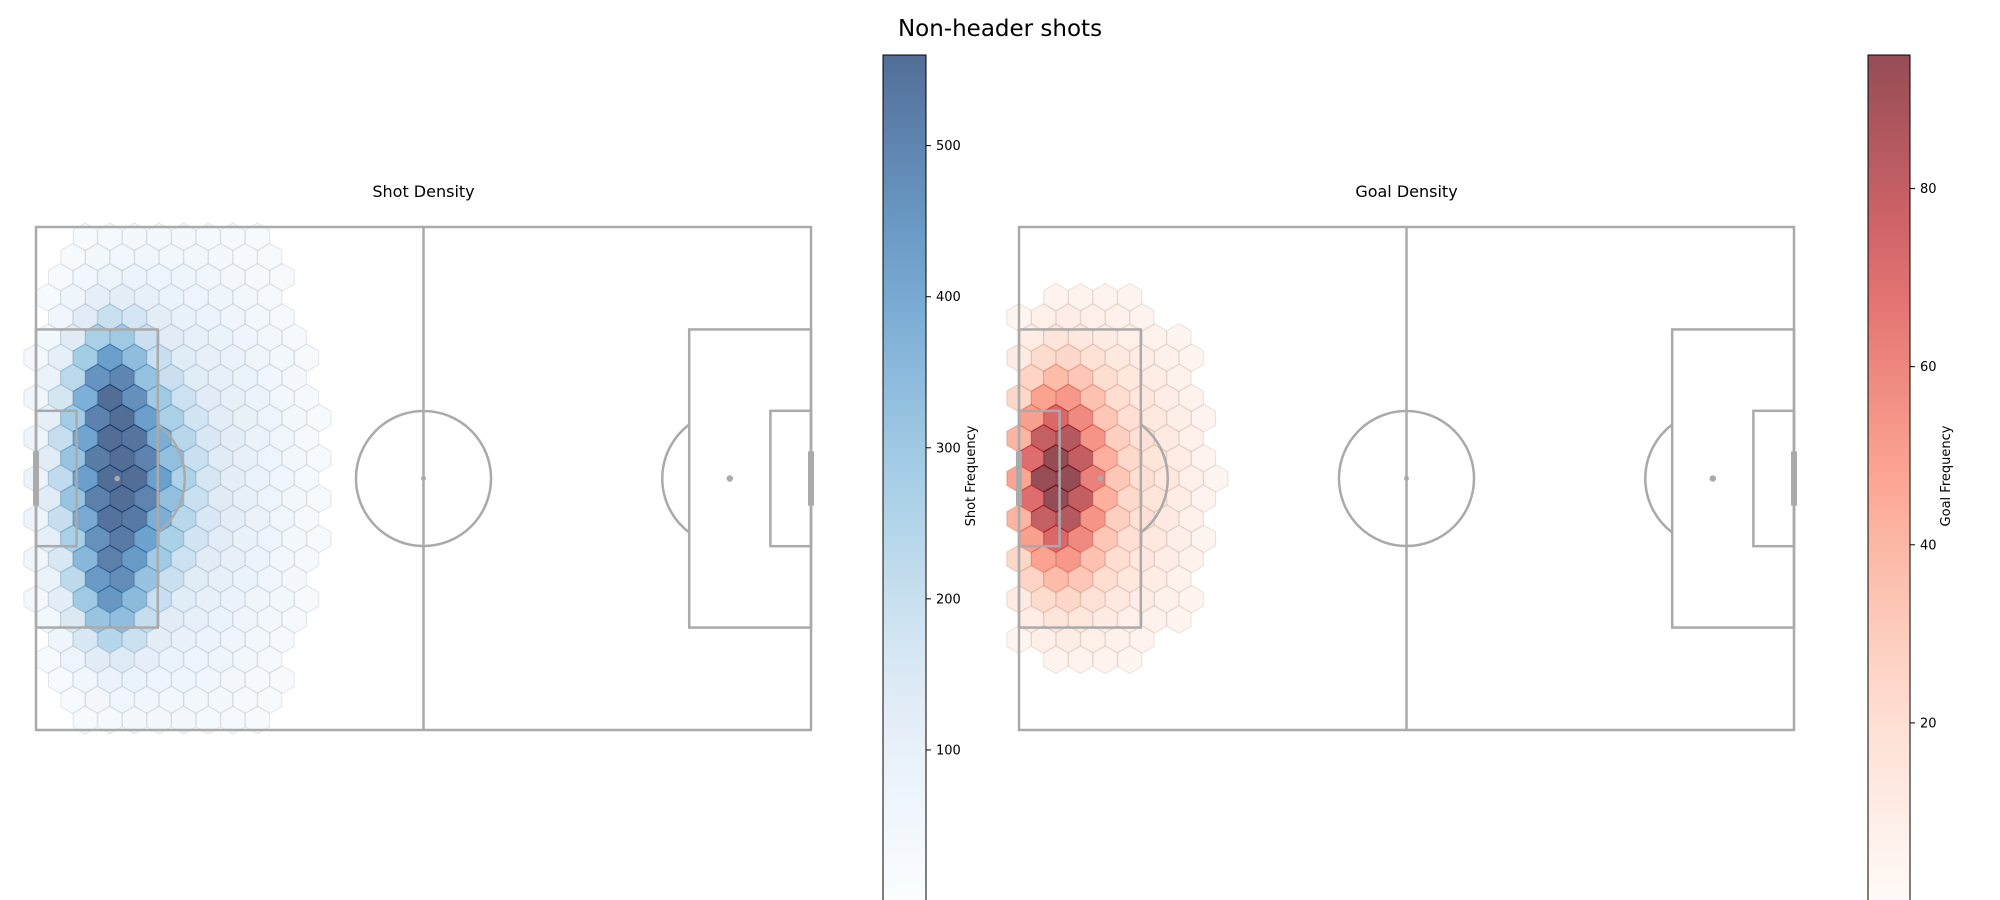 The image size is (2000, 900). I want to click on right-six-yard-box, so click(791, 478).